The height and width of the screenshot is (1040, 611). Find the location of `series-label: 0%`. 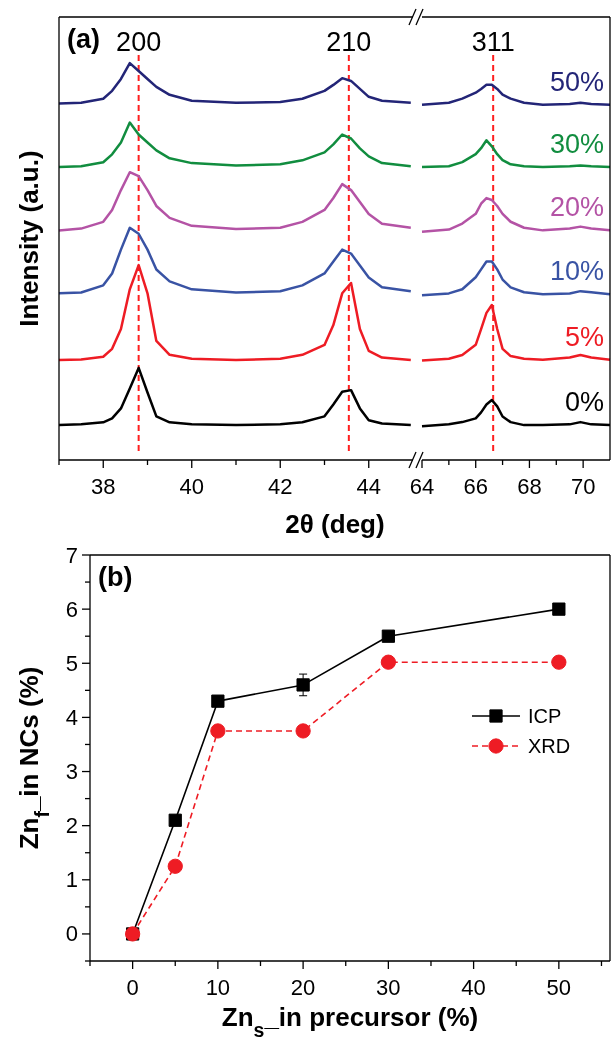

series-label: 0% is located at coordinates (584, 402).